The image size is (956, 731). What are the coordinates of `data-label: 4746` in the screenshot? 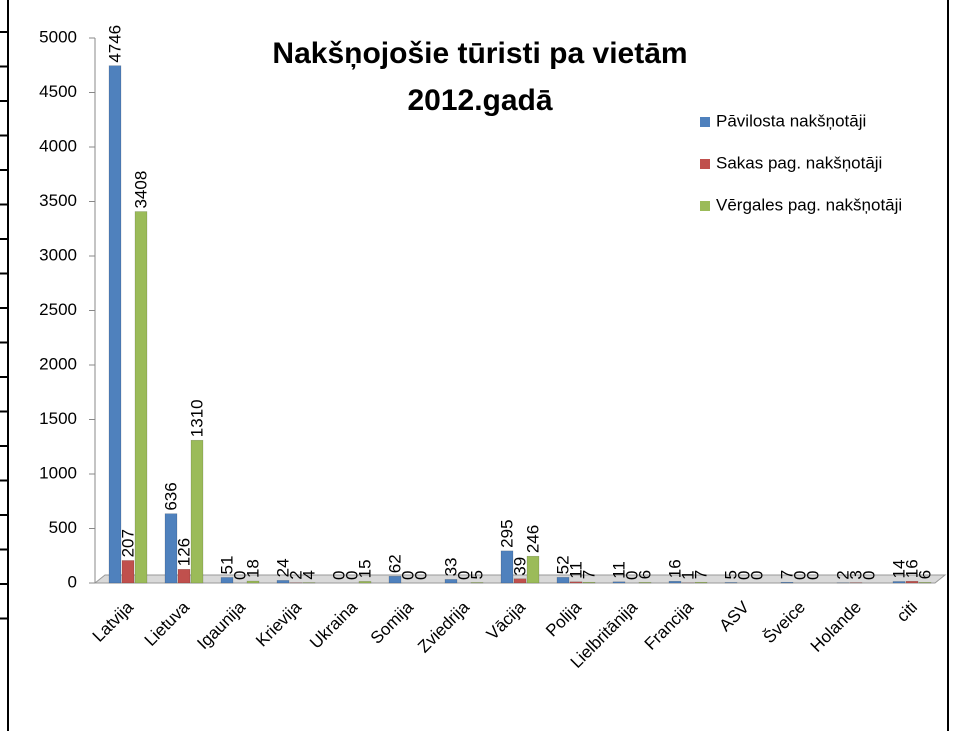 It's located at (114, 44).